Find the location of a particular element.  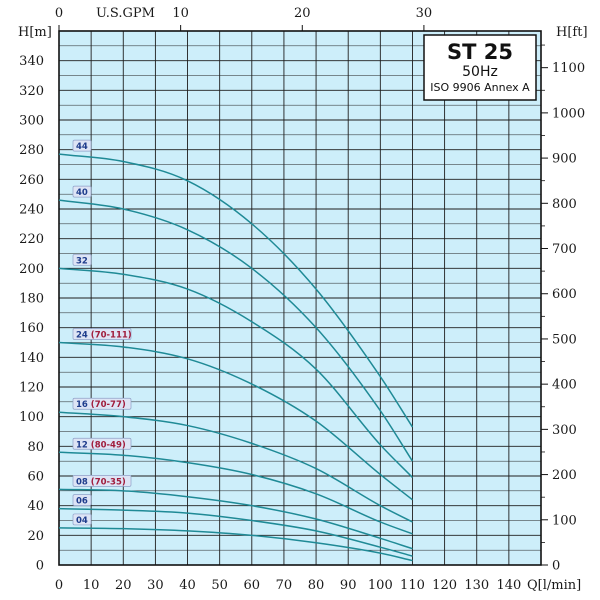

stage-count: 12 is located at coordinates (82, 445).